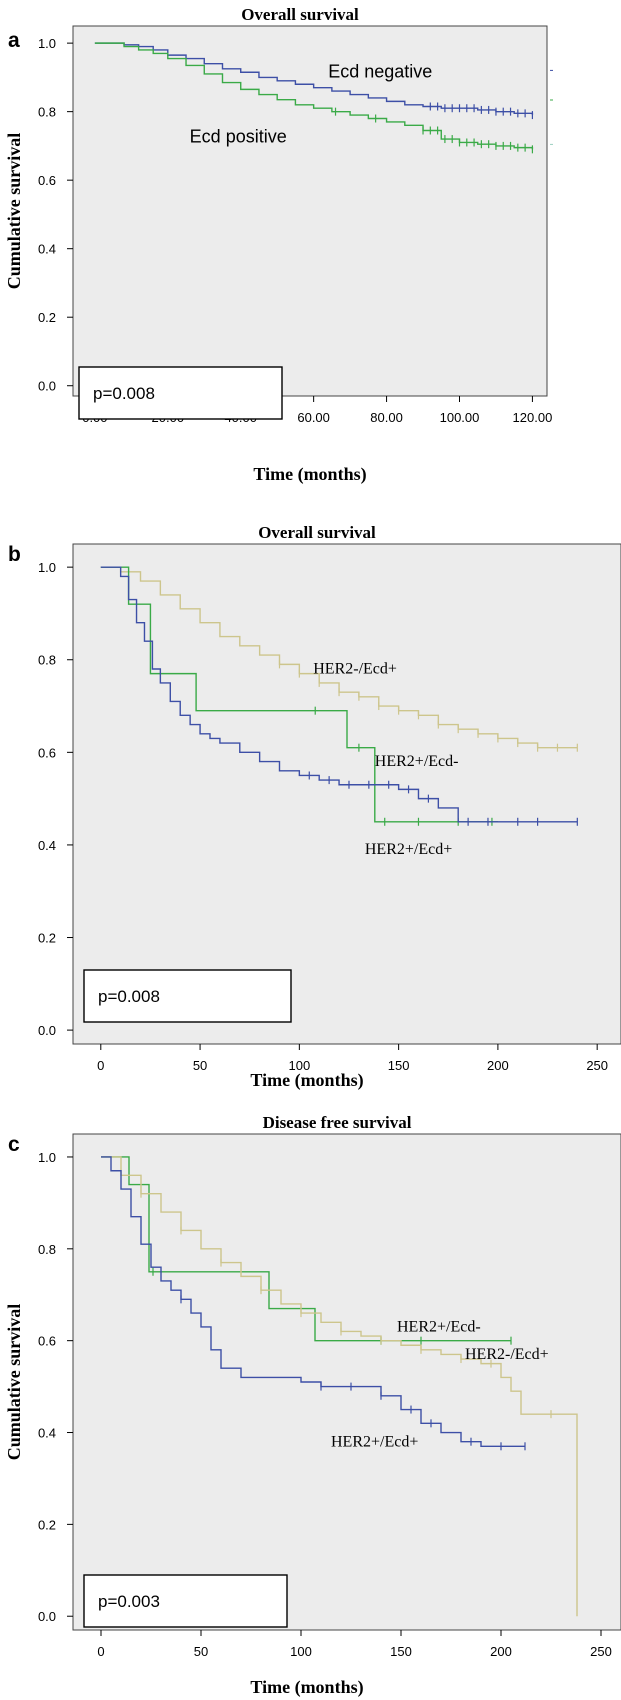 The image size is (621, 1700). I want to click on series-ecd-negative: Ecd negative, so click(314, 81).